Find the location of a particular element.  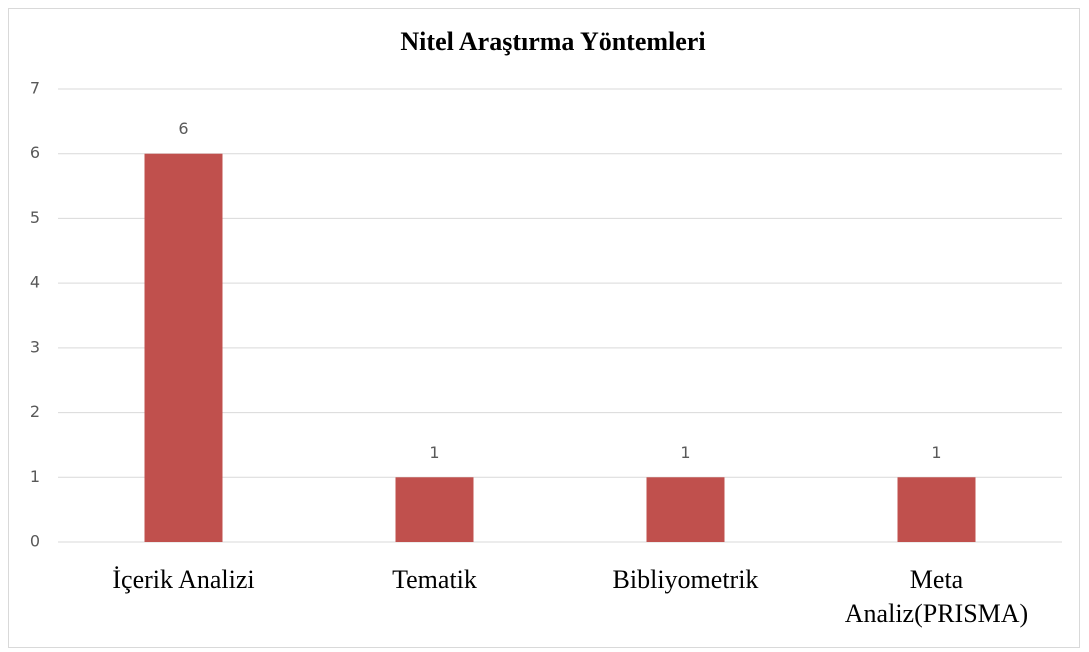

y-tick-label: 5 is located at coordinates (35, 217).